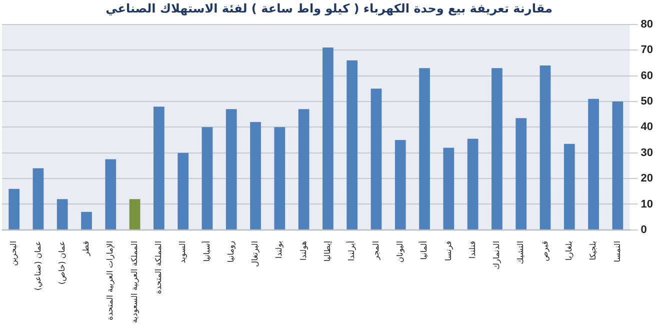 The height and width of the screenshot is (326, 660). What do you see at coordinates (86, 248) in the screenshot?
I see `x-tick-label: قطر` at bounding box center [86, 248].